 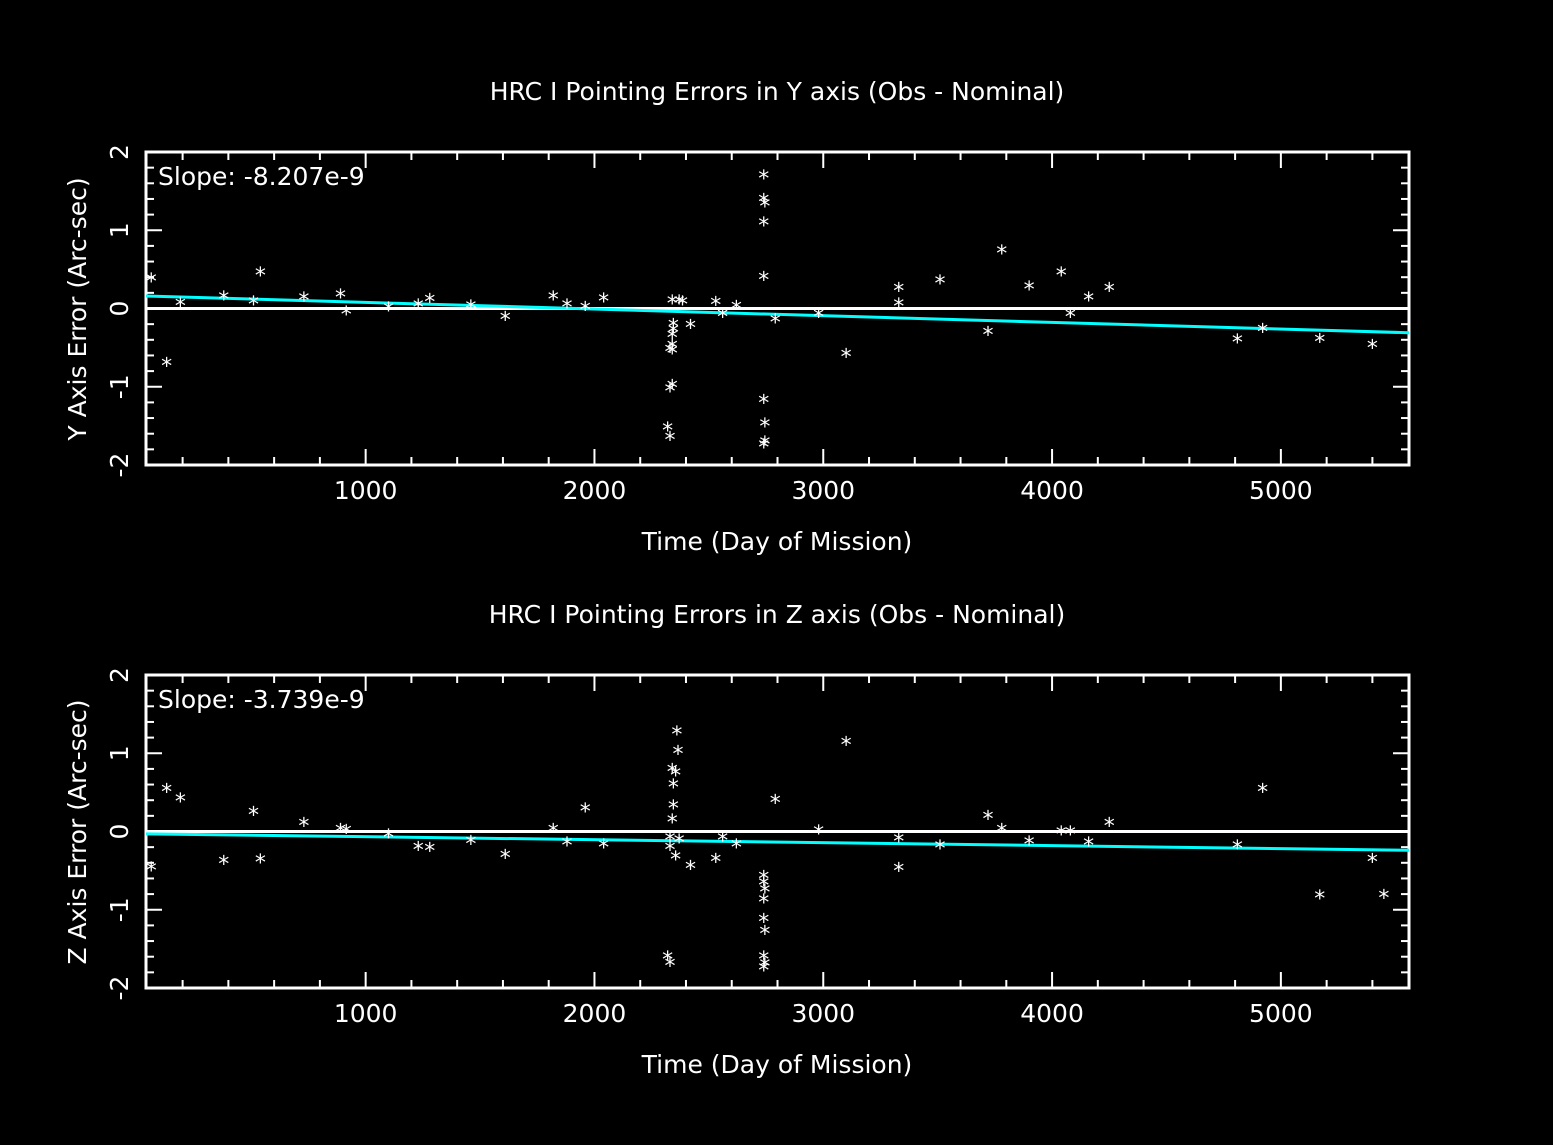 I want to click on y-tick-label: -2, so click(x=119, y=988).